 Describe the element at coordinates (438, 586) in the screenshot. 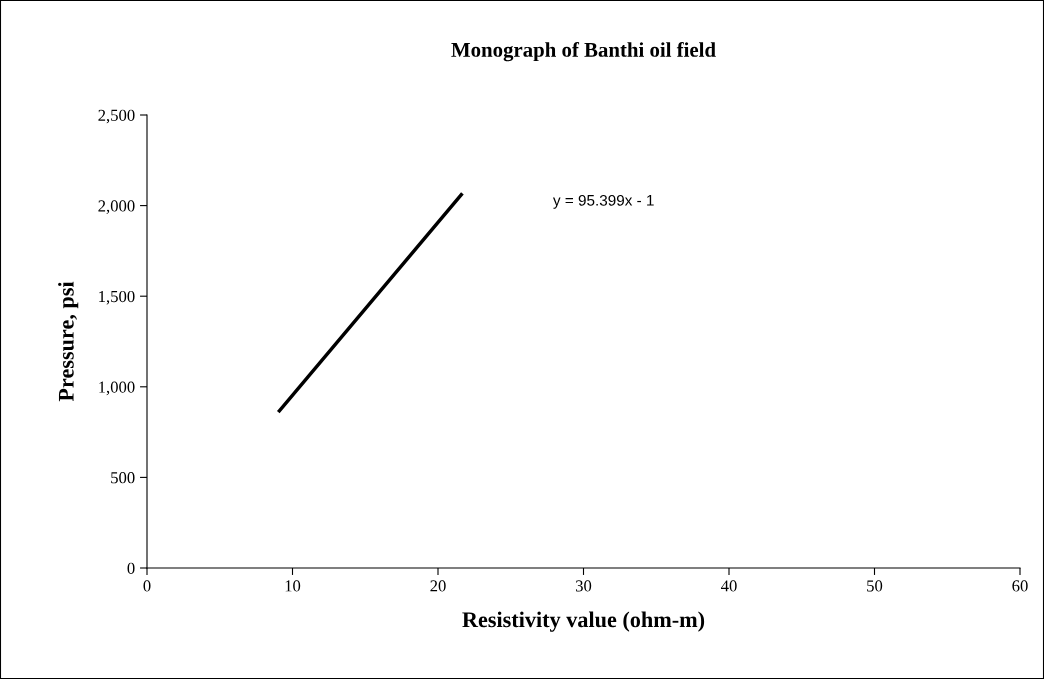

I see `x-tick-label: 20` at that location.